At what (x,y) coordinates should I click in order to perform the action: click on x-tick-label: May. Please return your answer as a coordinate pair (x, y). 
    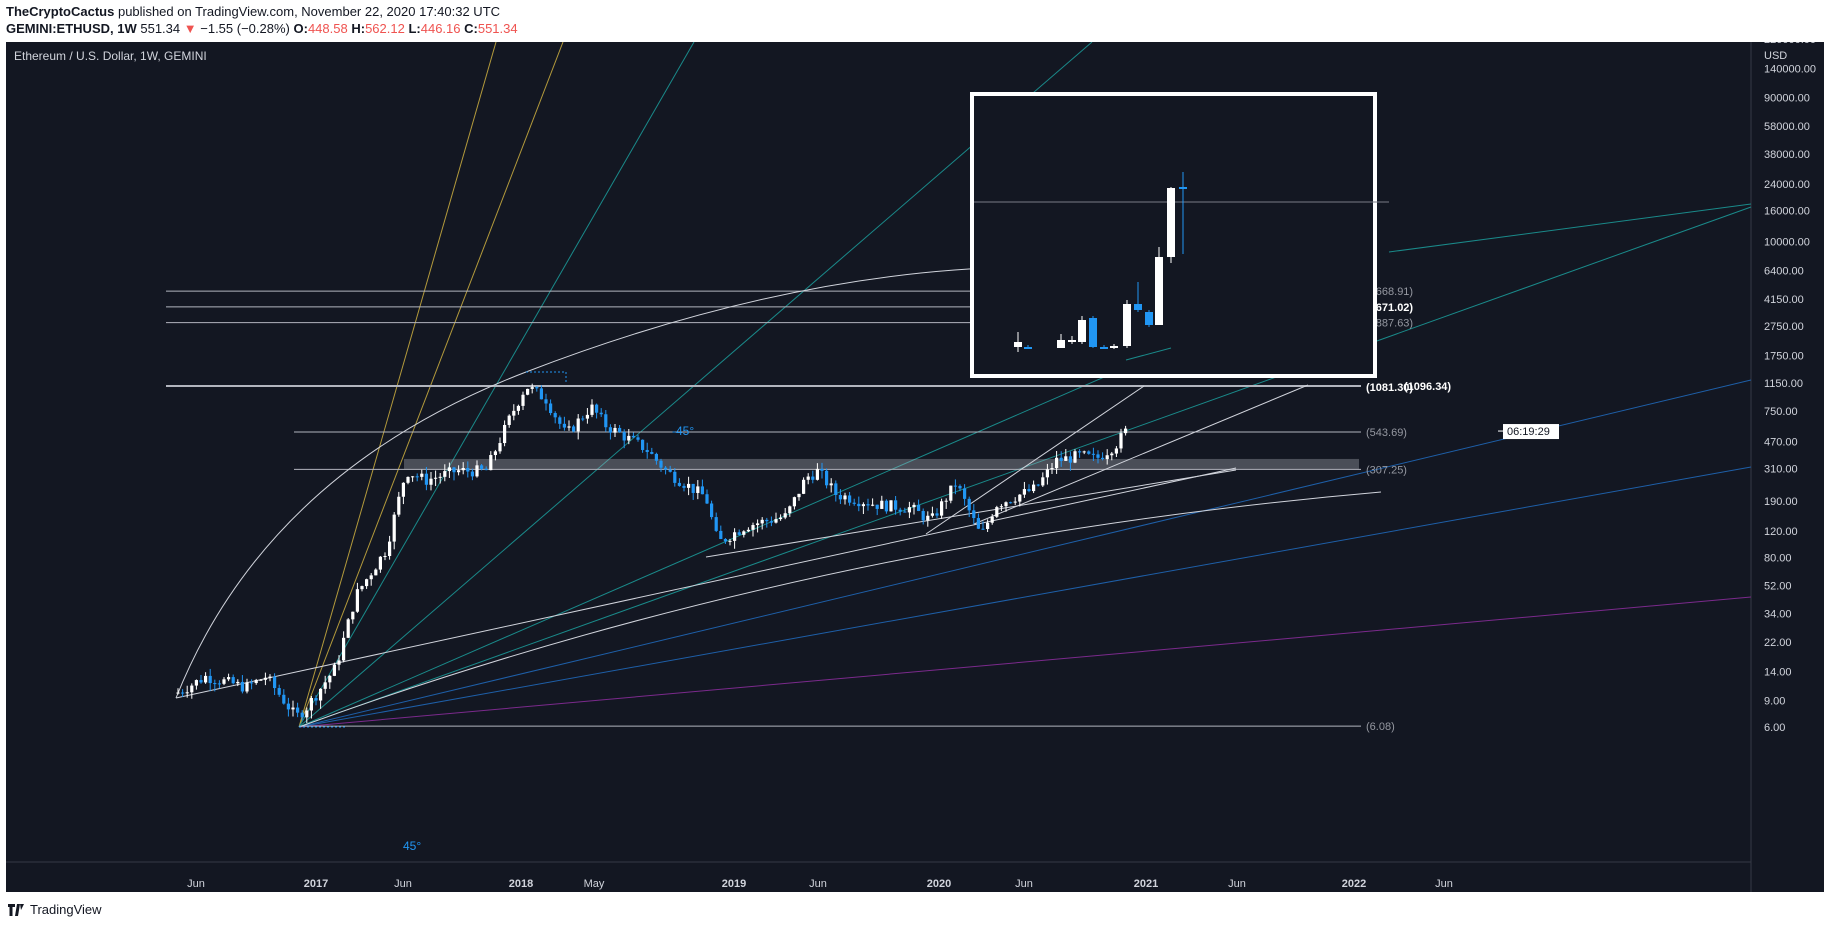
    Looking at the image, I should click on (594, 884).